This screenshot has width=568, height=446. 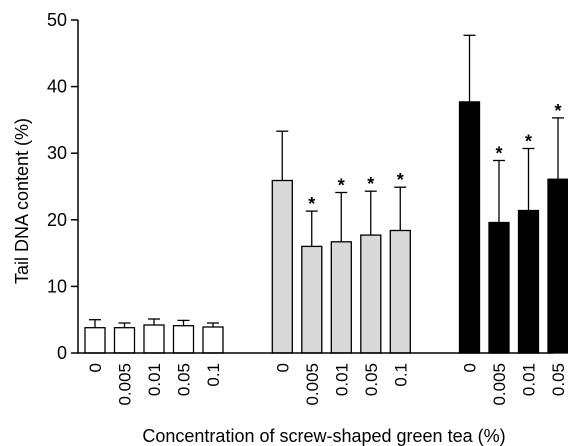 What do you see at coordinates (57, 220) in the screenshot?
I see `y-tick-label: 20` at bounding box center [57, 220].